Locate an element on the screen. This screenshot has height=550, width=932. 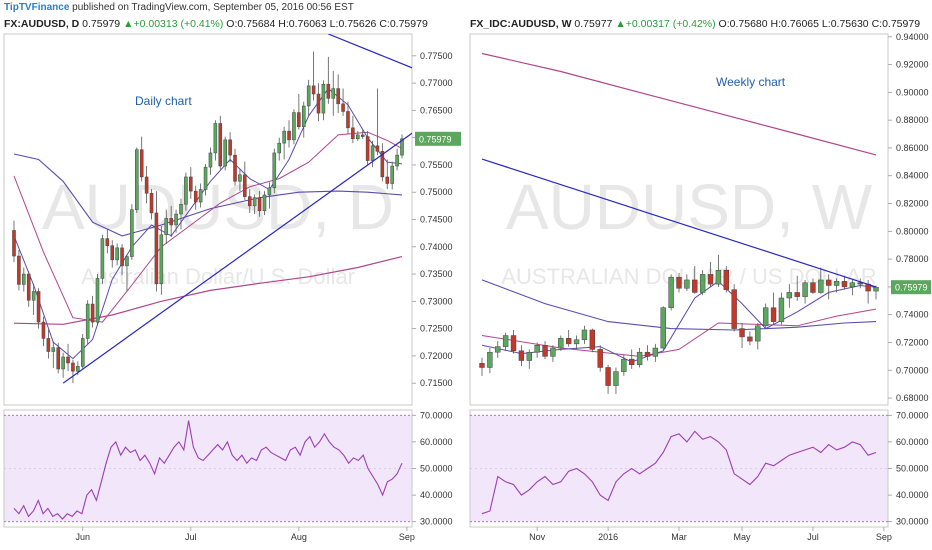
daily-symbol: FX:AUDUSD, D is located at coordinates (42, 24).